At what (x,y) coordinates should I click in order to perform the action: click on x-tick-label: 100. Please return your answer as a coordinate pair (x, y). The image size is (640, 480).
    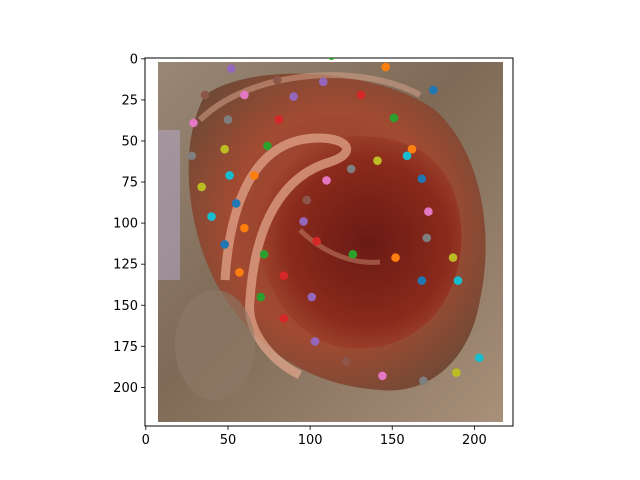
    Looking at the image, I should click on (310, 440).